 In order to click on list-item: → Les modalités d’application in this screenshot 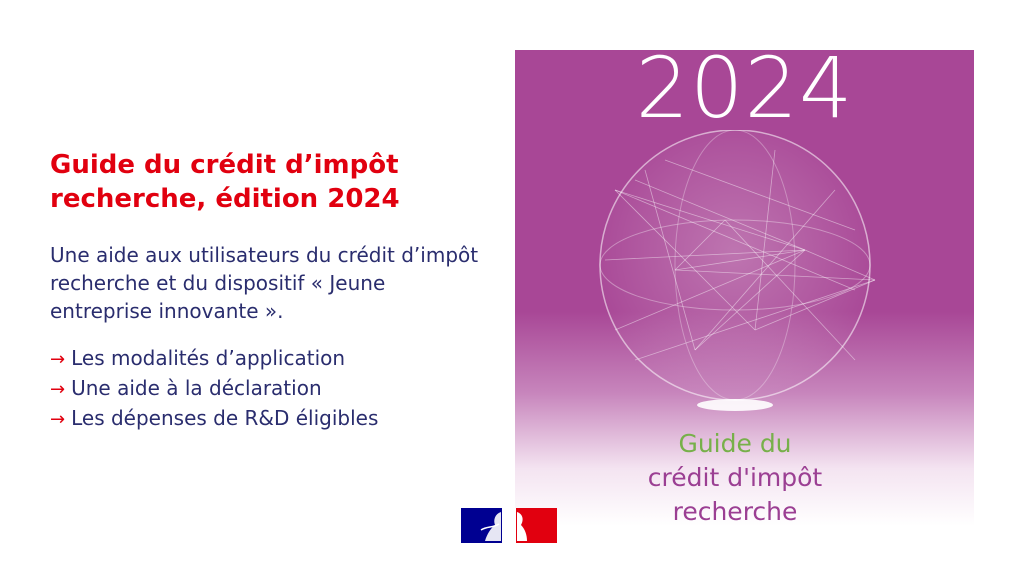, I will do `click(214, 359)`.